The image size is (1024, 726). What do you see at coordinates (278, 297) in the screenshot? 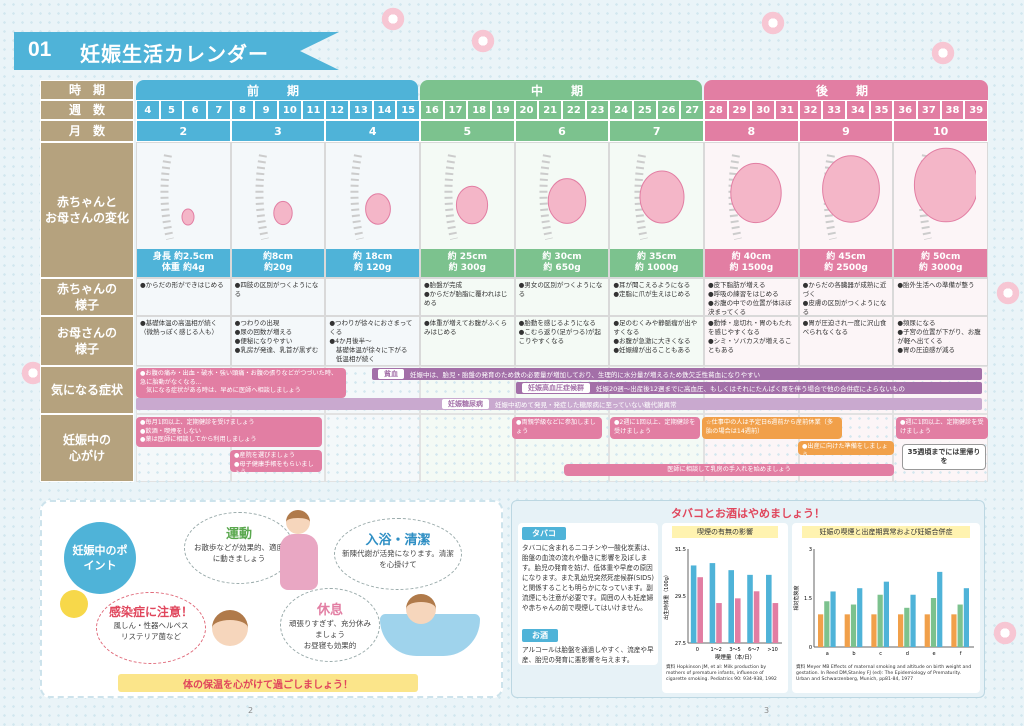
I see `baby-cell: ●四肢の区別がつくようになる` at bounding box center [278, 297].